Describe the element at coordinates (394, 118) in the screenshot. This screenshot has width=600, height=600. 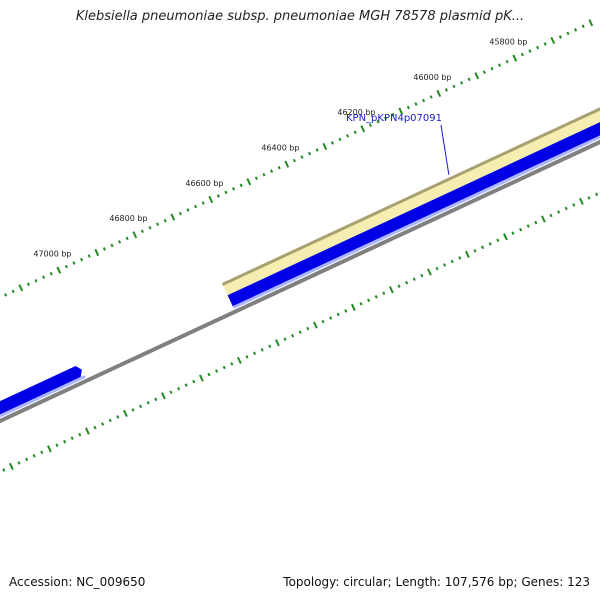
I see `gene-label: KPN_pKPN4p07091` at that location.